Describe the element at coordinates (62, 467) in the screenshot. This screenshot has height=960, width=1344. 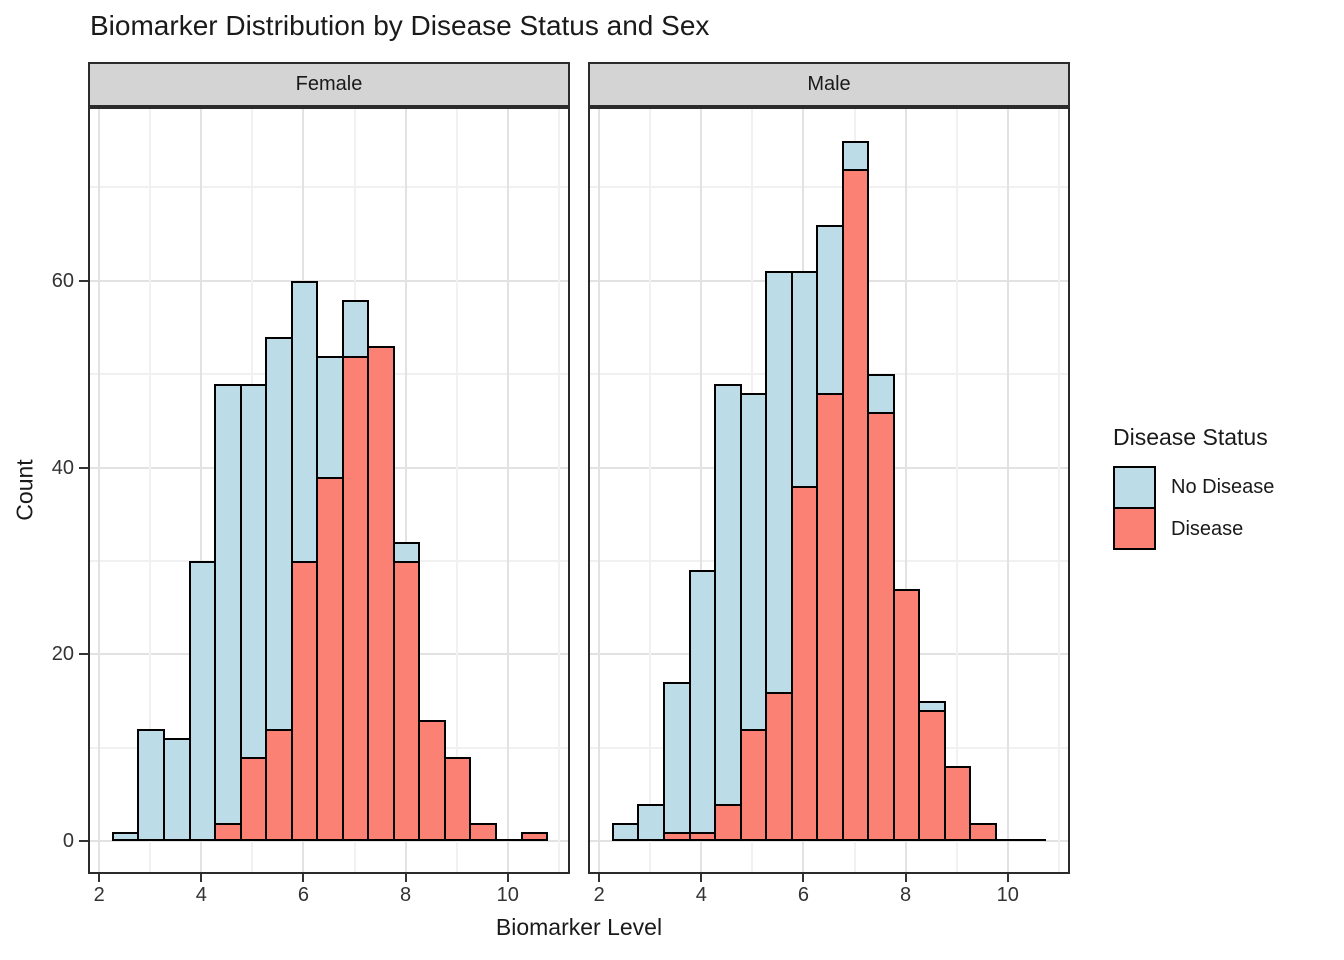
I see `y-tick-label: 40` at that location.